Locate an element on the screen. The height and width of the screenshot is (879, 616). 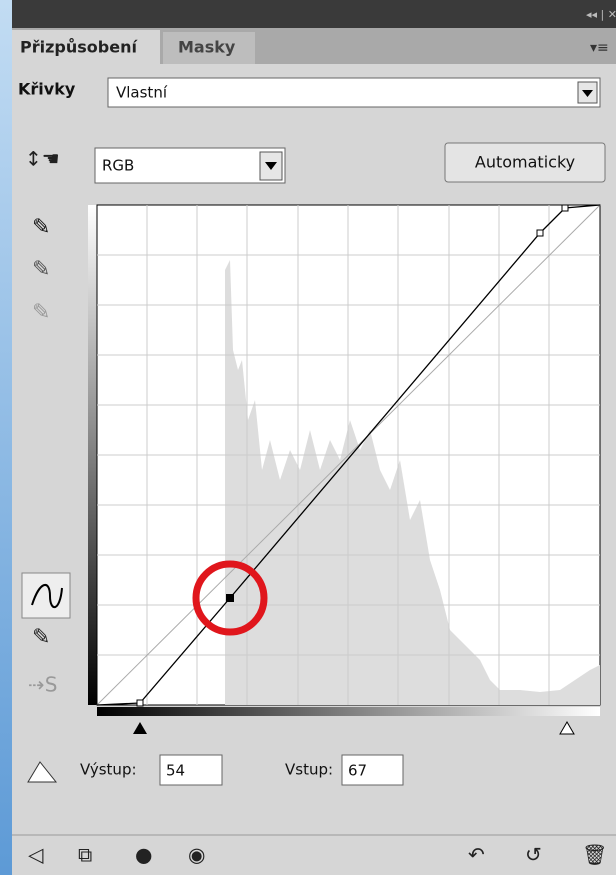
channel-dropdown is located at coordinates (190, 165).